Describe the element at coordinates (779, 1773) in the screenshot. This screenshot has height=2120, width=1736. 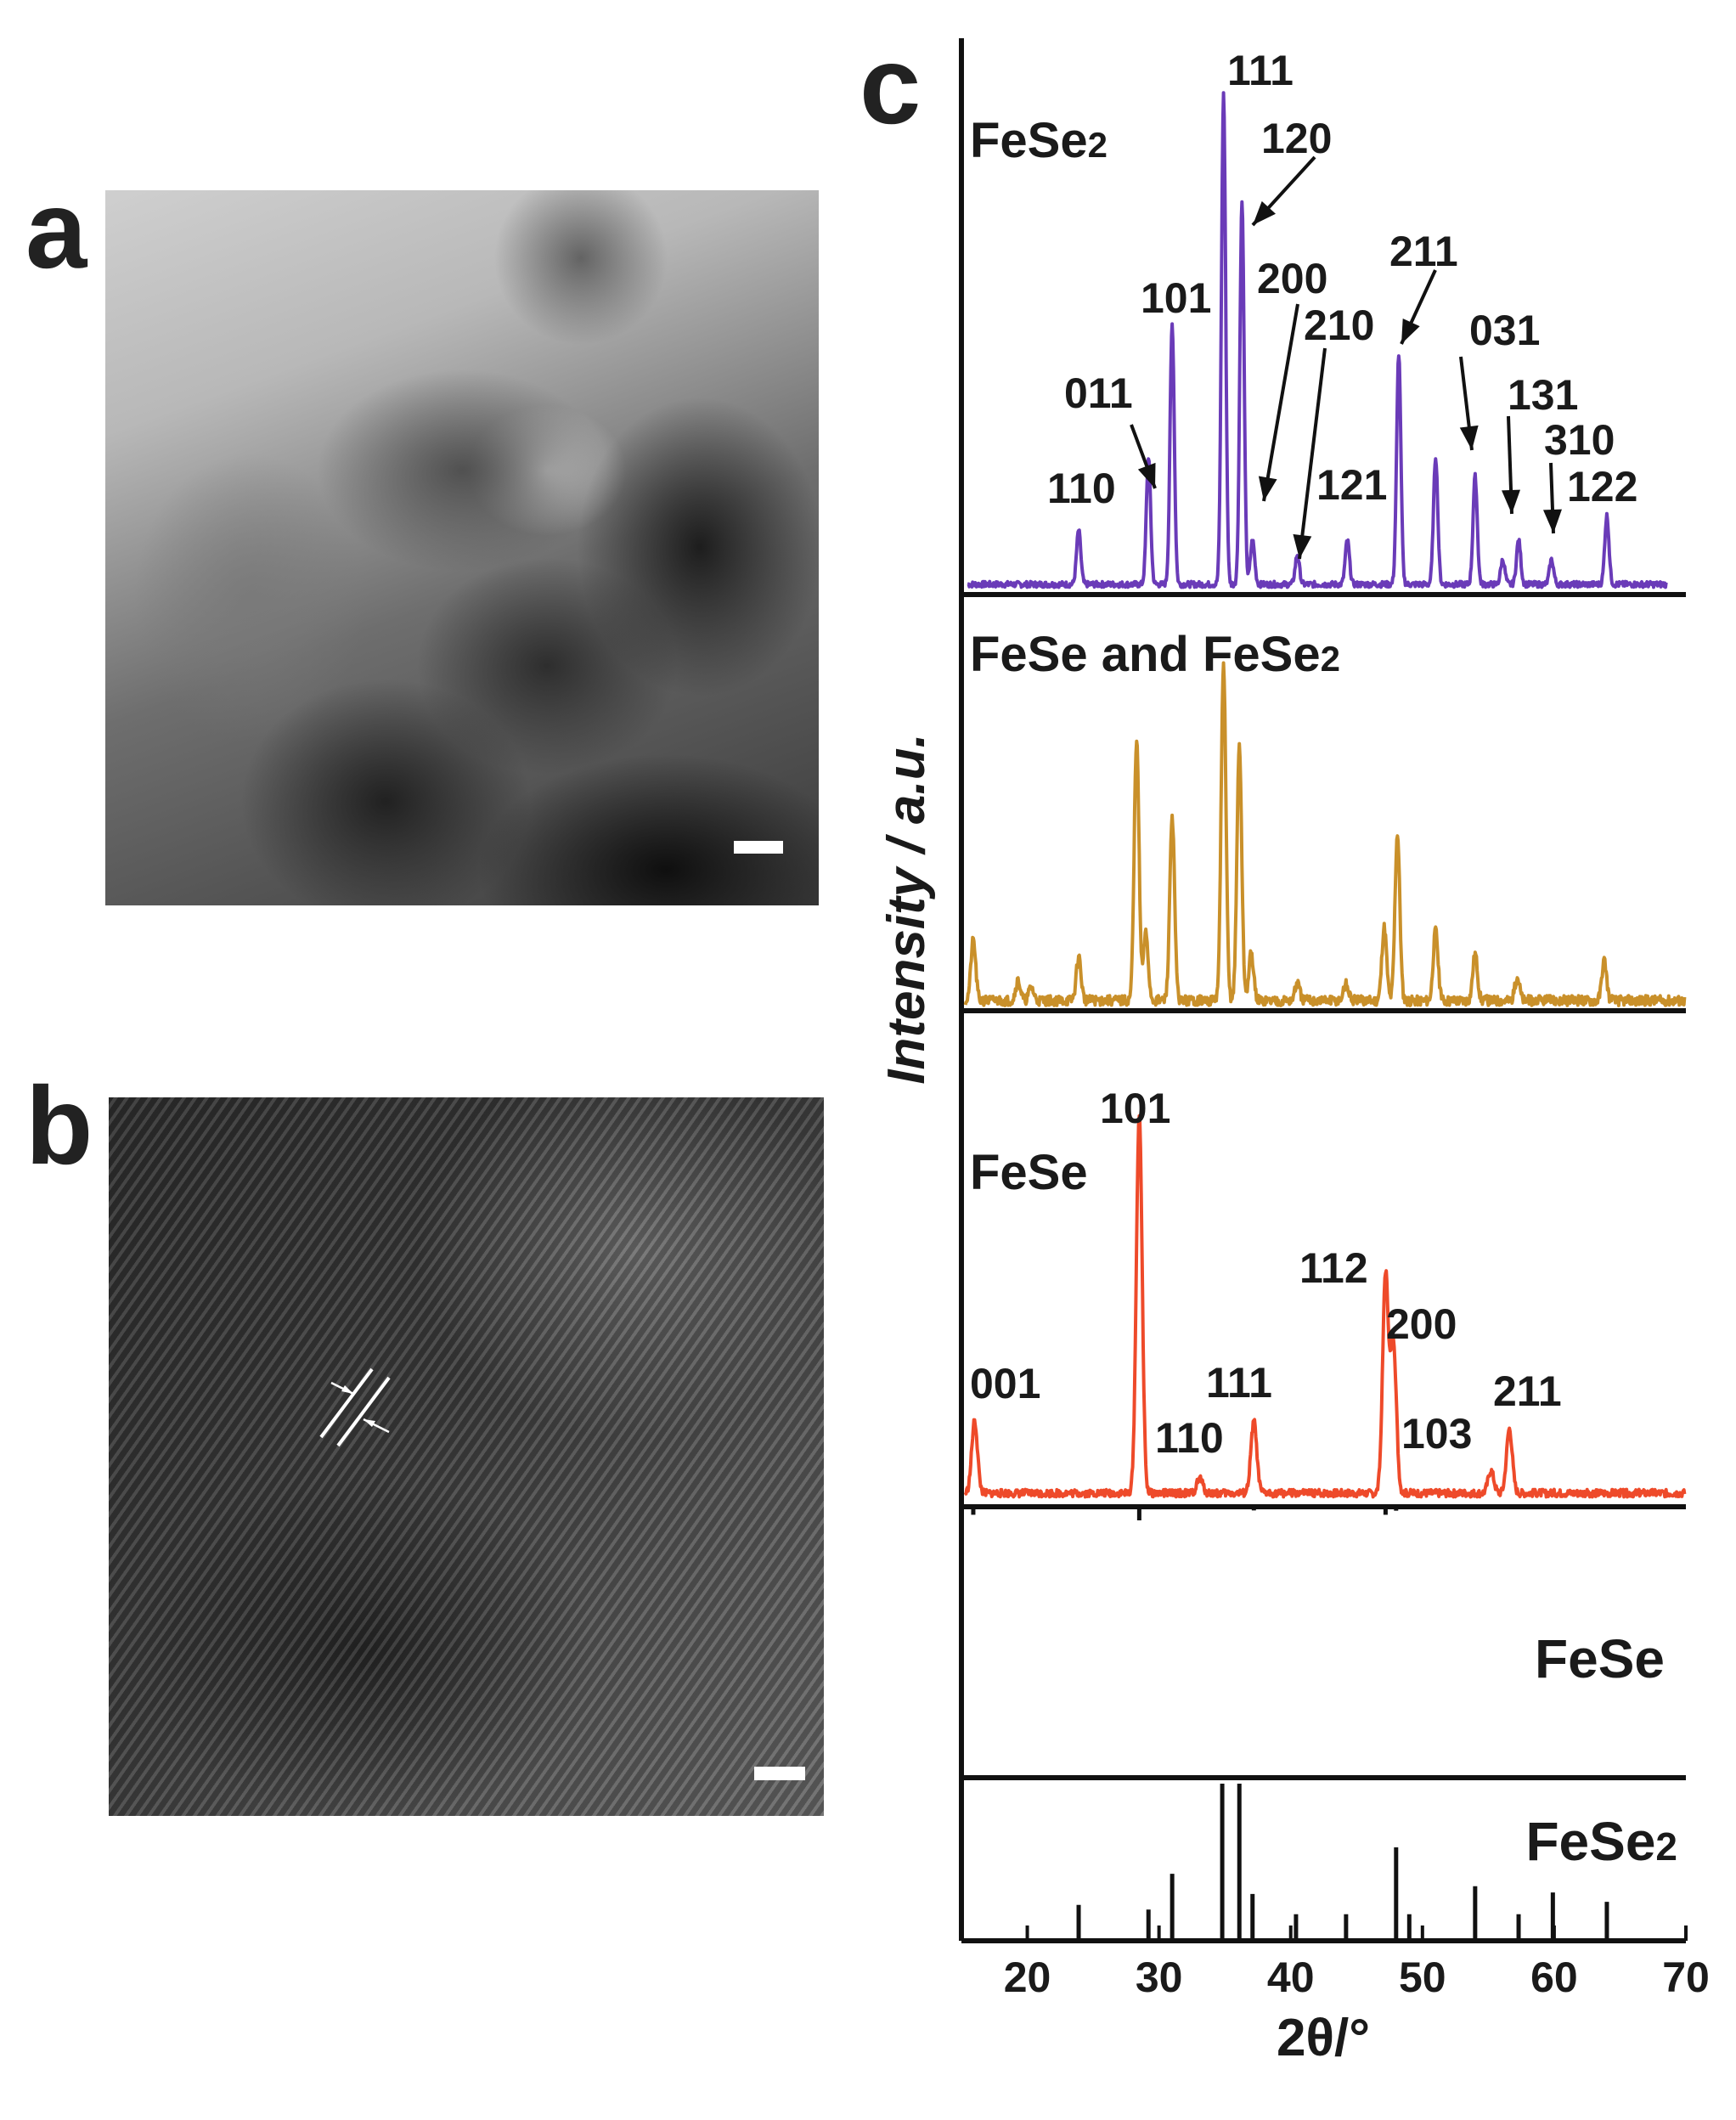
I see `scale-bar-b` at that location.